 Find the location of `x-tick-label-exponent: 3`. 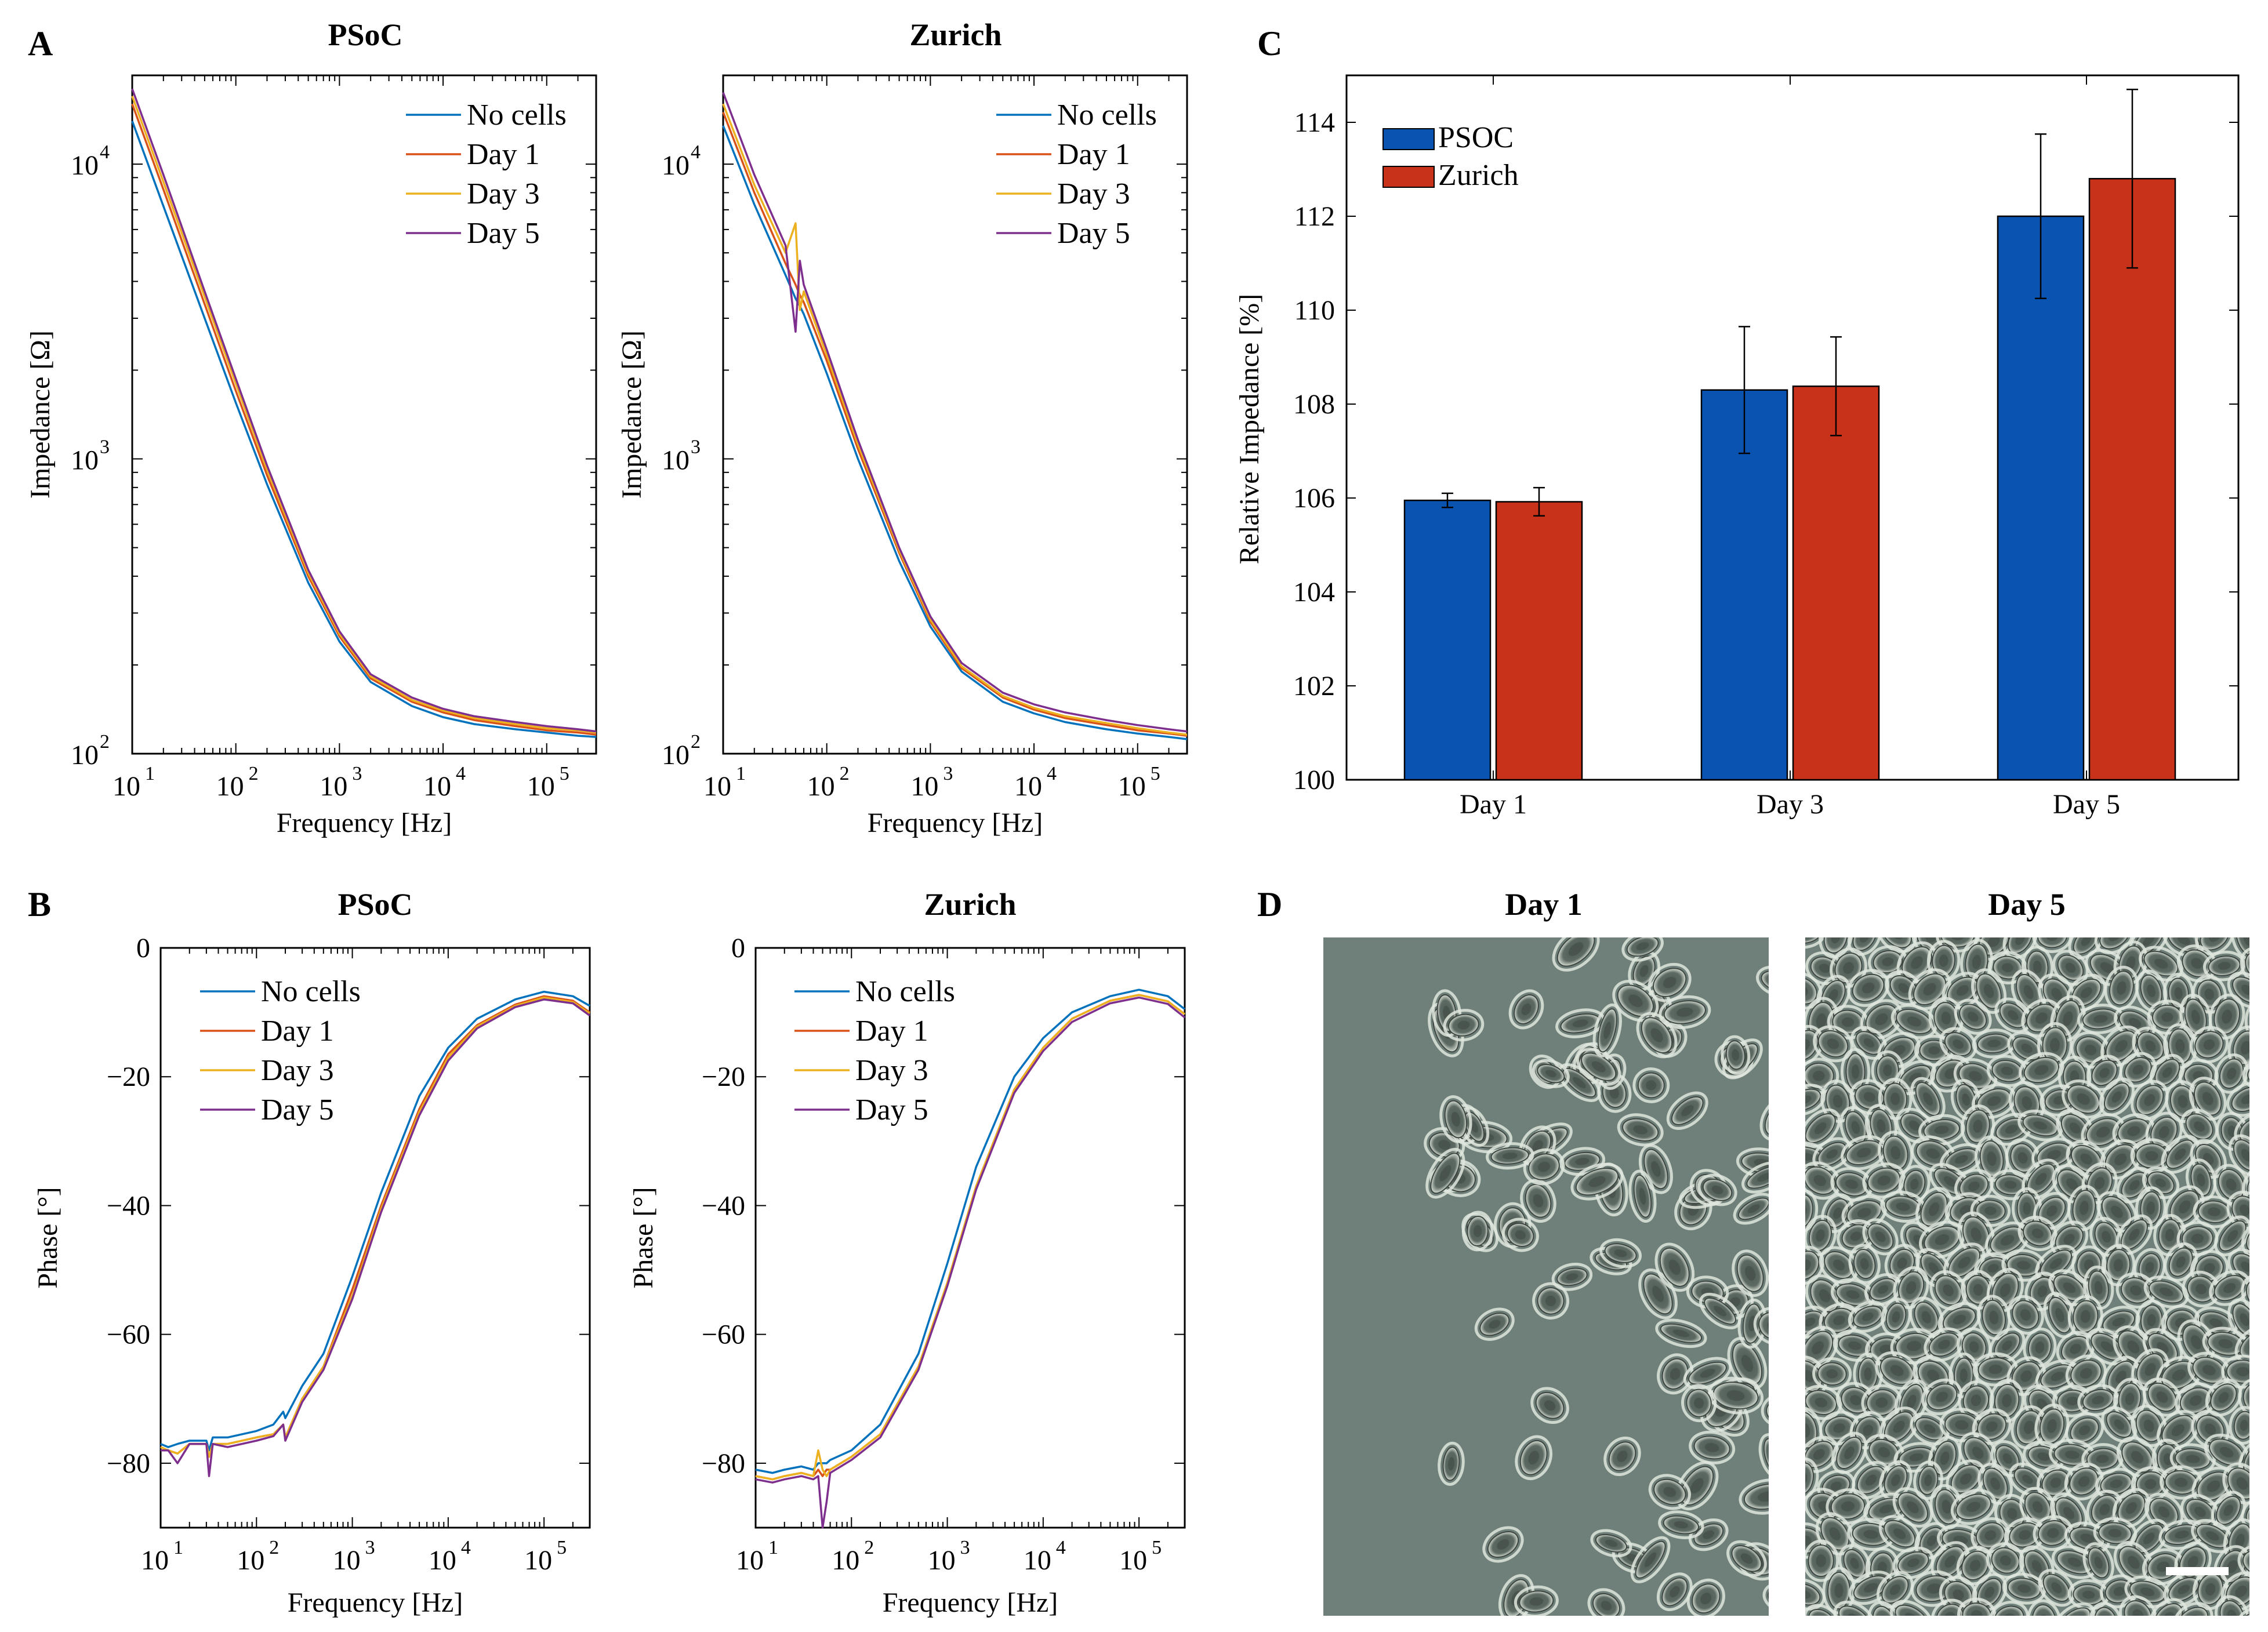

x-tick-label-exponent: 3 is located at coordinates (965, 1547).